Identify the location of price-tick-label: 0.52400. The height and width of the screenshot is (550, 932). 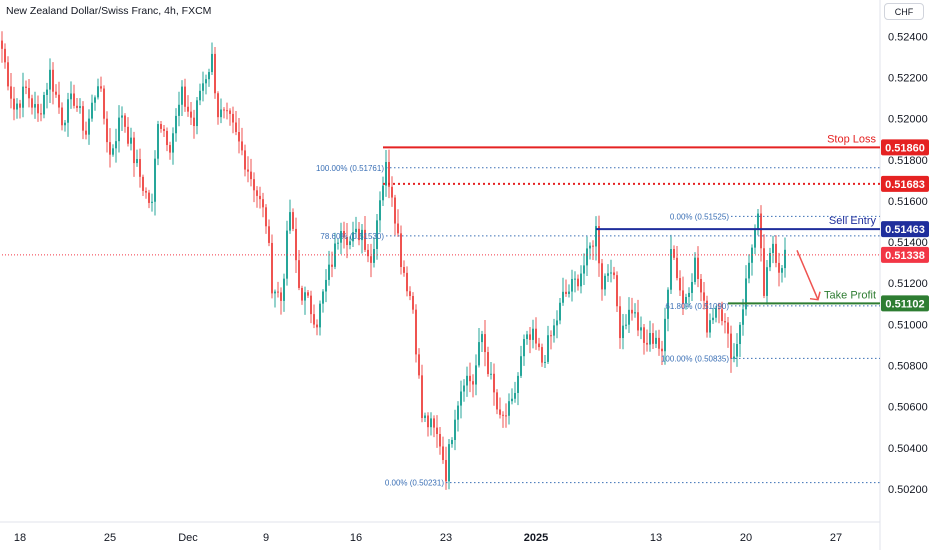
(908, 37).